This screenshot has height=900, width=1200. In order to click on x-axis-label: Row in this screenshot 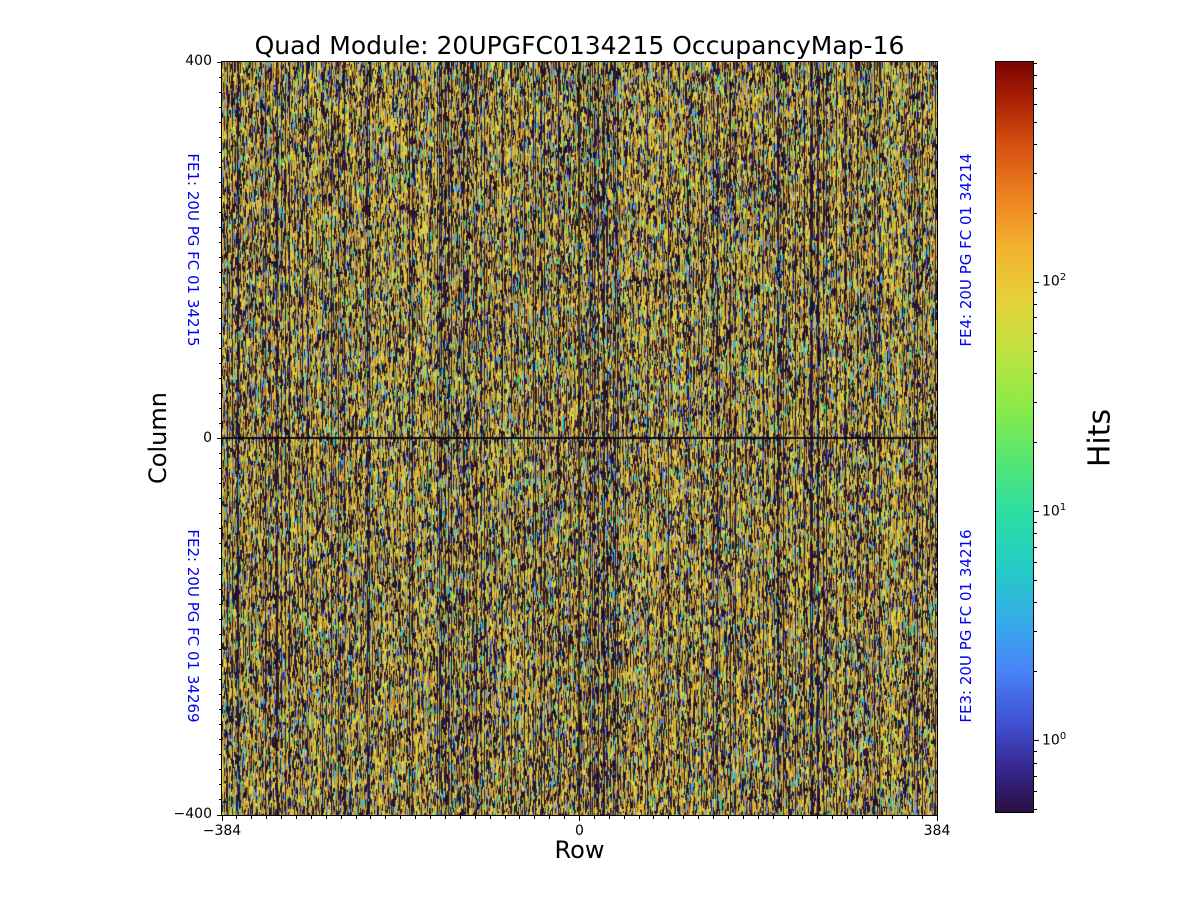, I will do `click(579, 850)`.